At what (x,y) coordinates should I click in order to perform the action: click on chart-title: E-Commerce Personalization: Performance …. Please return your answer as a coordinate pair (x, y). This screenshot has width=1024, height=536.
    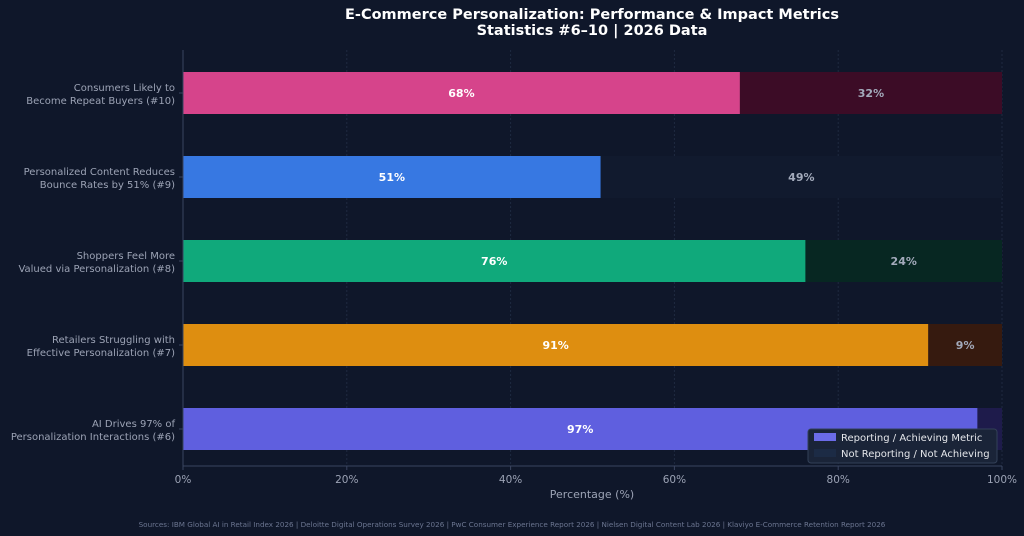
    Looking at the image, I should click on (592, 15).